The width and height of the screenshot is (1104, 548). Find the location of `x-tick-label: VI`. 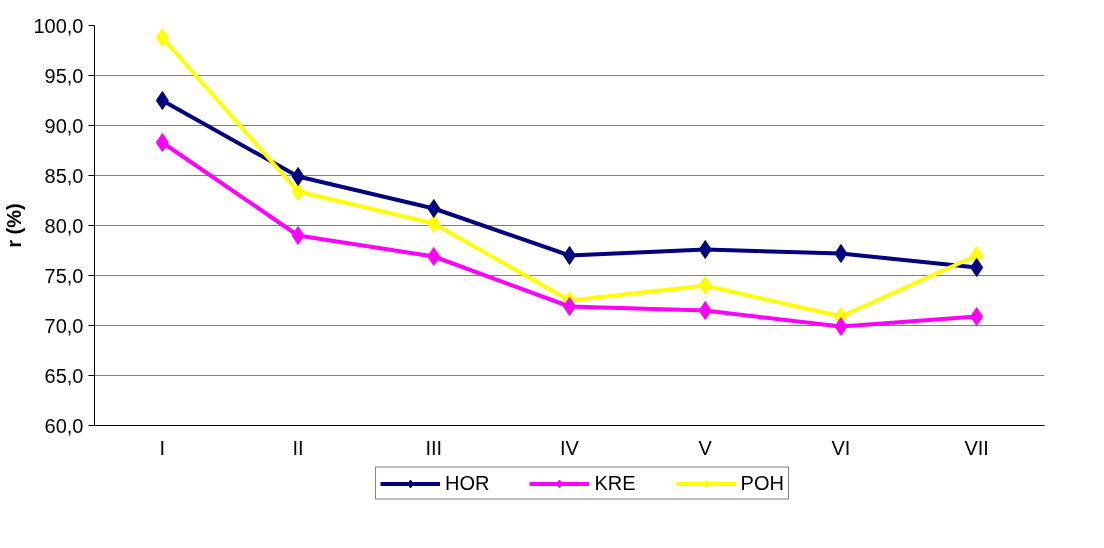

x-tick-label: VI is located at coordinates (841, 447).